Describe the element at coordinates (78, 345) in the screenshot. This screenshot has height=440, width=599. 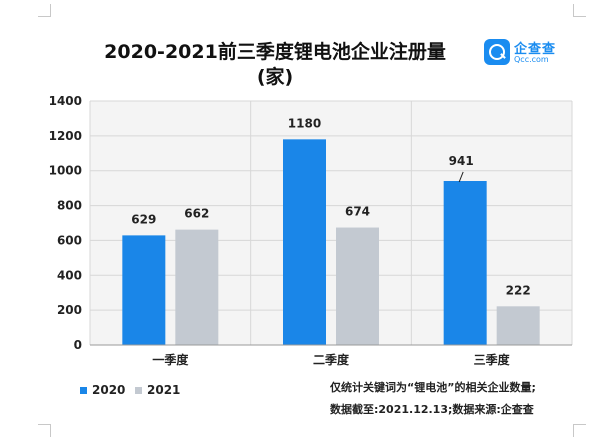
I see `y-tick-label-0: 0` at that location.